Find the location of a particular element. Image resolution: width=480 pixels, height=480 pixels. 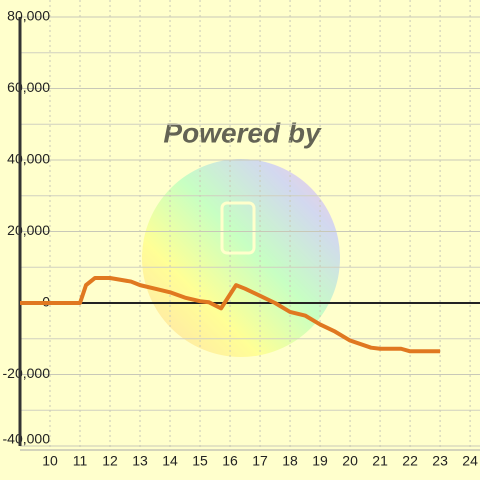

x-tick-label: 21 is located at coordinates (380, 461).